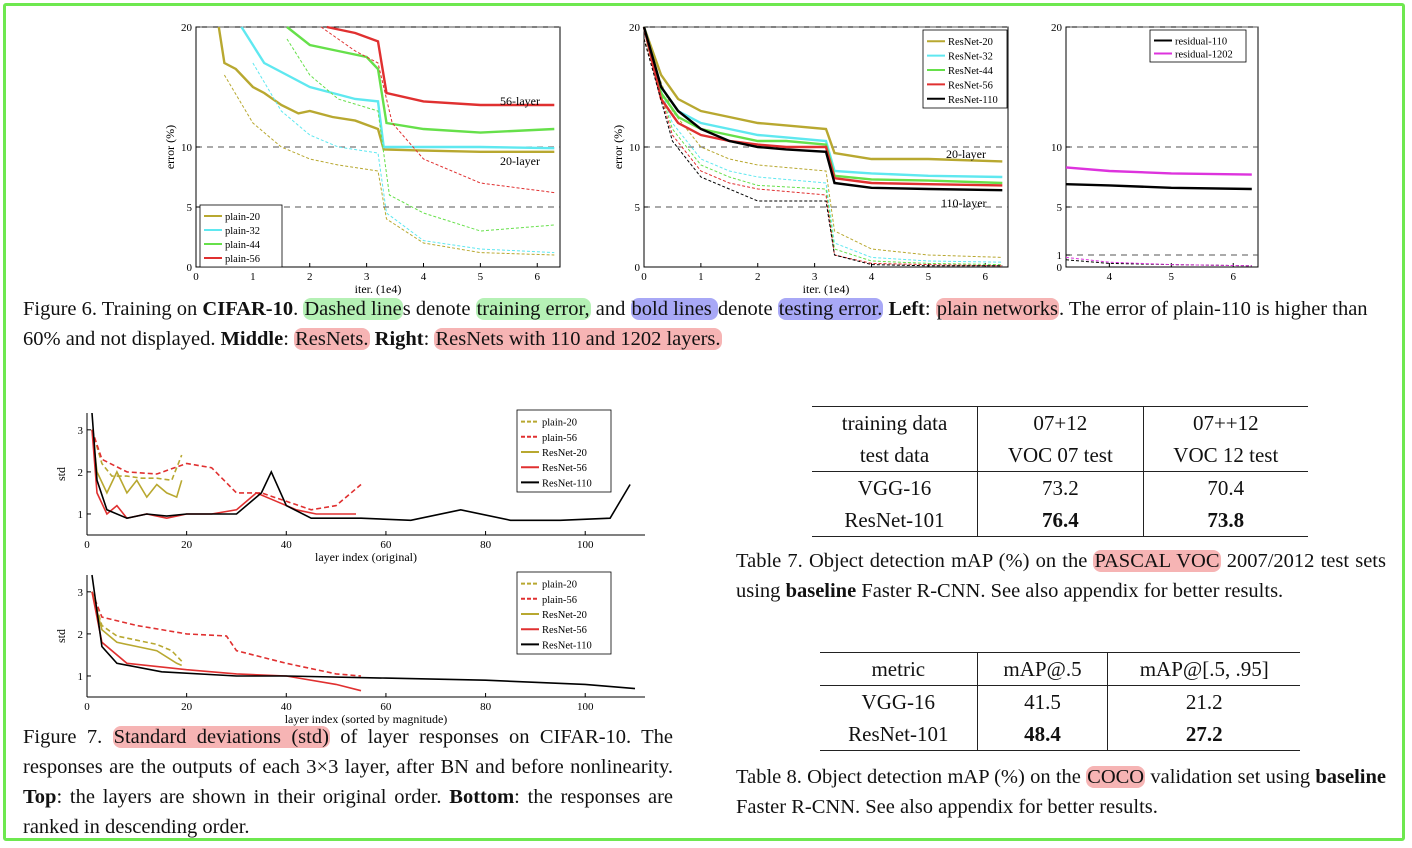 The width and height of the screenshot is (1412, 848). What do you see at coordinates (386, 545) in the screenshot?
I see `x-tick-label: 60` at bounding box center [386, 545].